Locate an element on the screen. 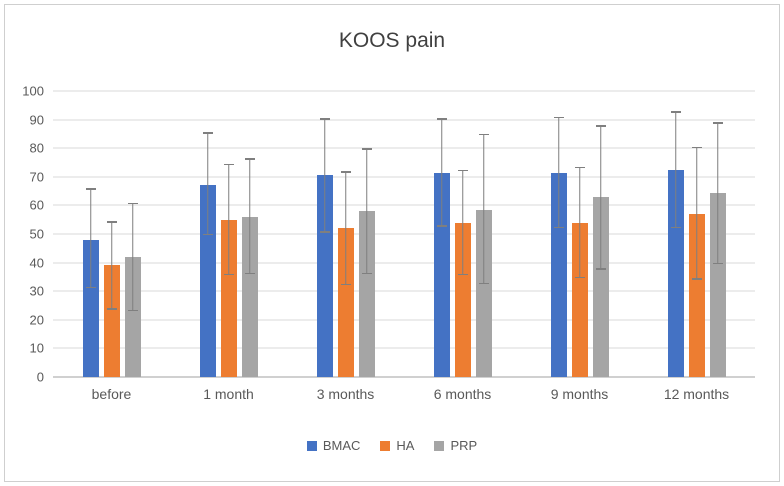 This screenshot has width=784, height=486. y-tick-label: 60 is located at coordinates (36, 205).